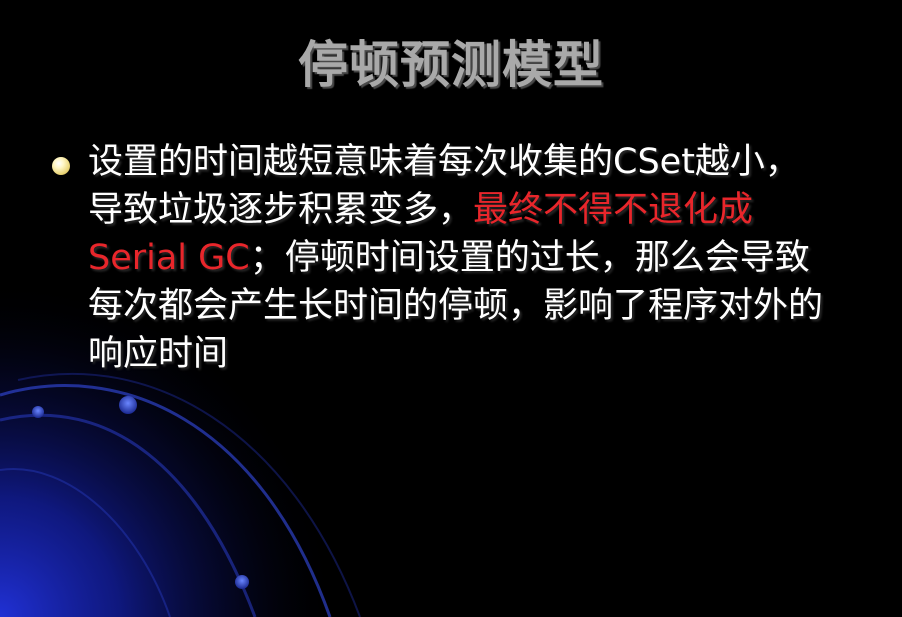  Describe the element at coordinates (61, 166) in the screenshot. I see `bullet-dot-icon` at that location.